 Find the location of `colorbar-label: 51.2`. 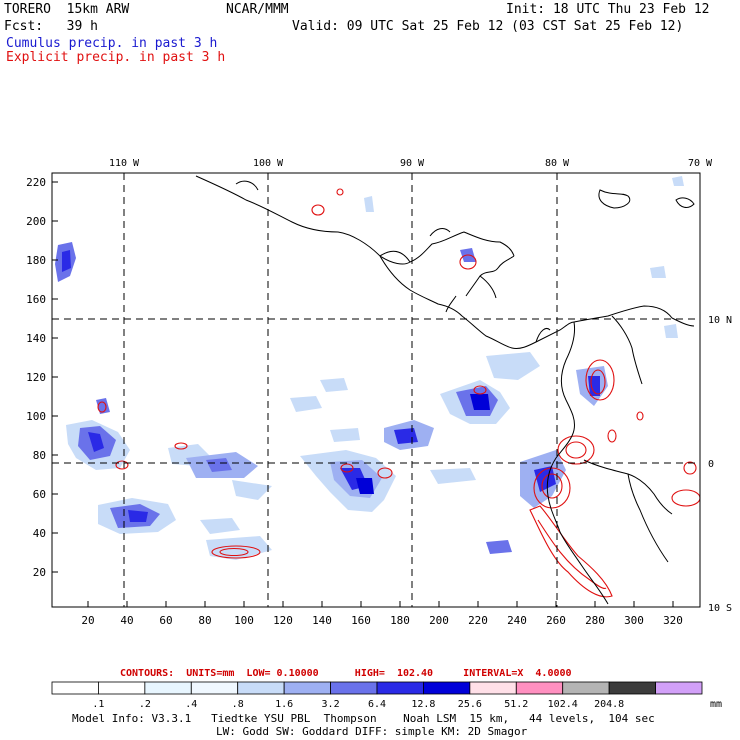

colorbar-label: 51.2 is located at coordinates (516, 704).